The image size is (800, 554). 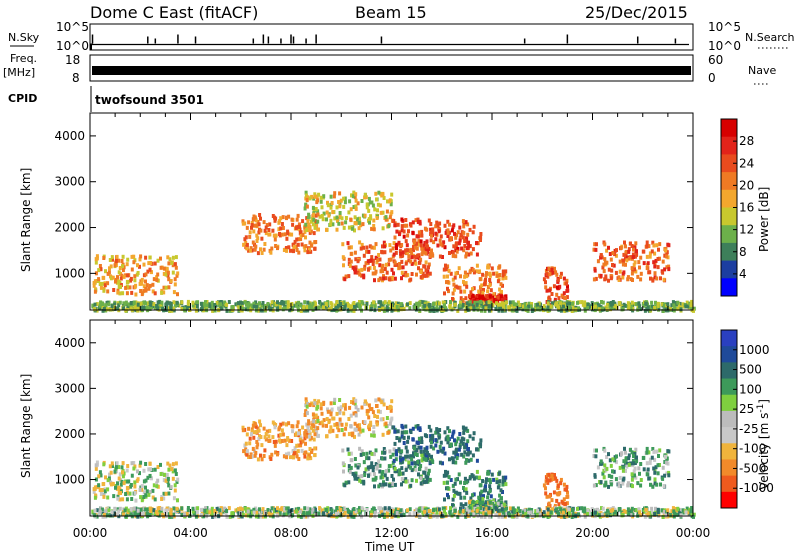 I want to click on freq-tick-bottom: 8, so click(x=76, y=78).